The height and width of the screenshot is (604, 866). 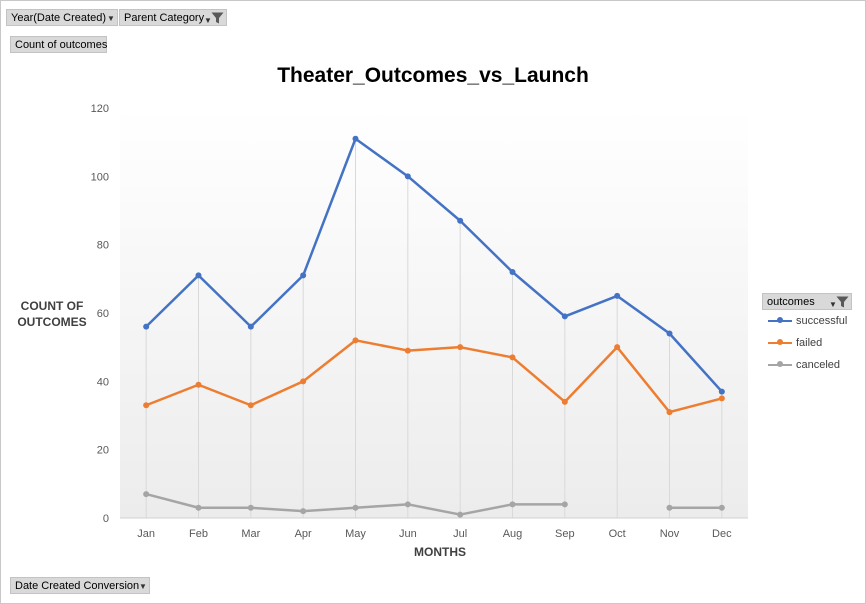 I want to click on year-filter-button: Year(Date Created) ▼, so click(x=62, y=17).